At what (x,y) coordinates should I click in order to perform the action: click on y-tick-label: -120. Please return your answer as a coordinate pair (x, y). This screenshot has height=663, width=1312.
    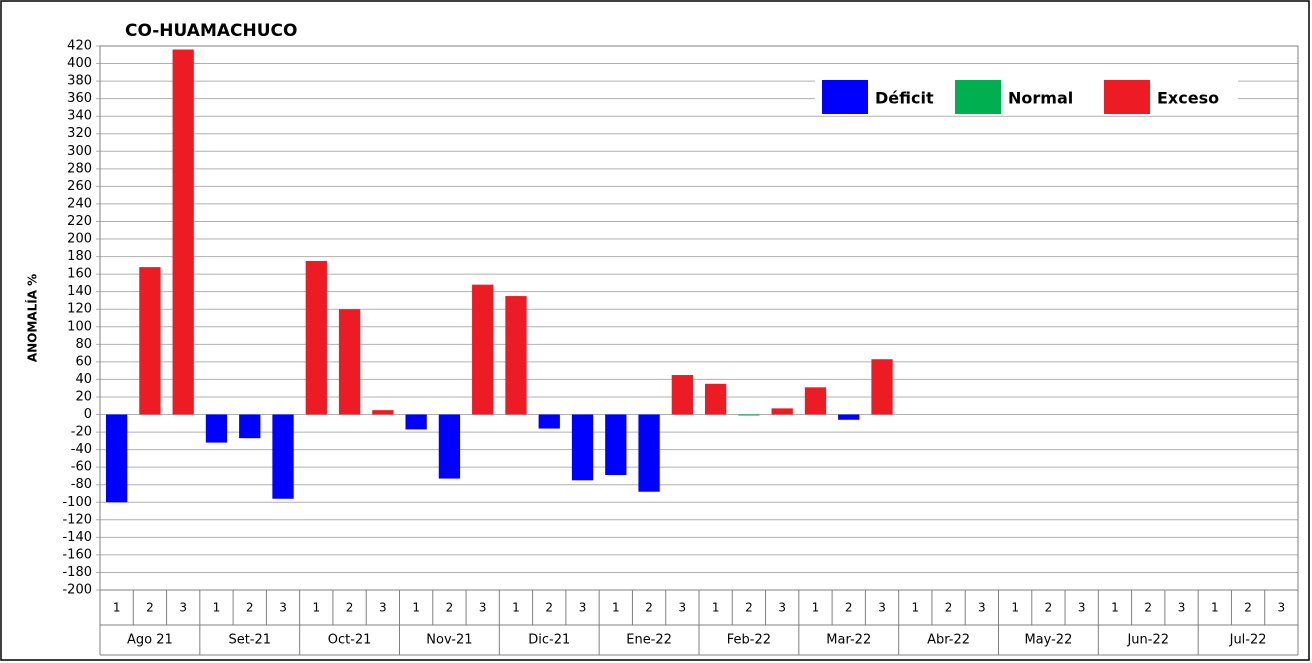
    Looking at the image, I should click on (77, 519).